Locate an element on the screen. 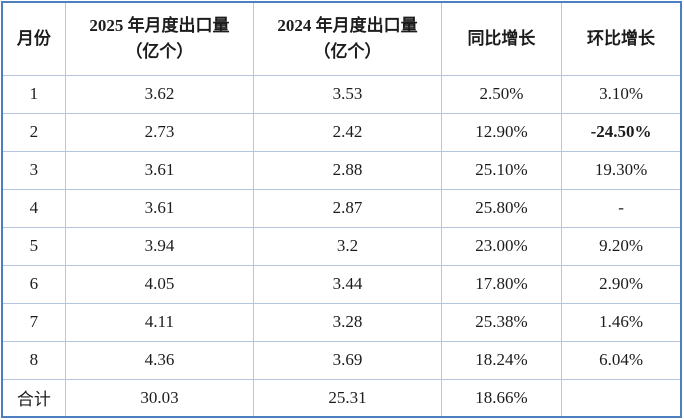 This screenshot has width=684, height=420. yoy-cell: 18.24% is located at coordinates (501, 360).